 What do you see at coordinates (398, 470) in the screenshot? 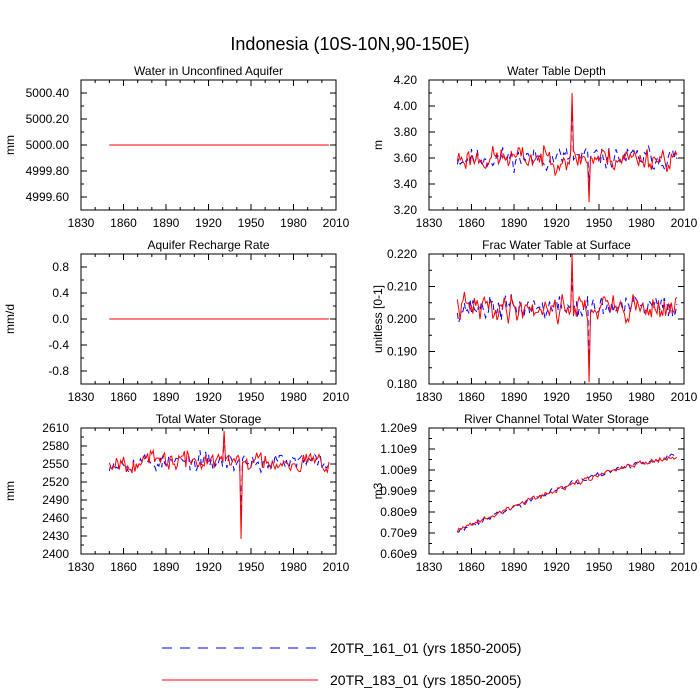
I see `y-tick-label: 1.00e9` at bounding box center [398, 470].